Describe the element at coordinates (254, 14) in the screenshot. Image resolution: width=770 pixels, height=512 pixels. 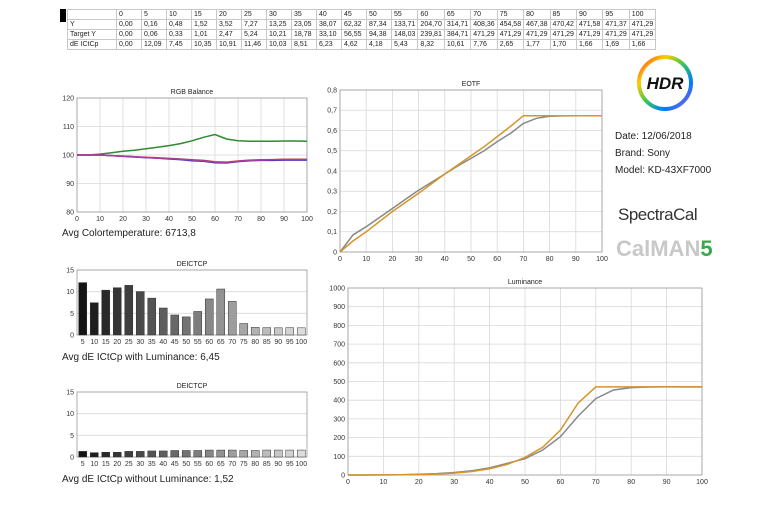
I see `table-header-cell: 25` at that location.